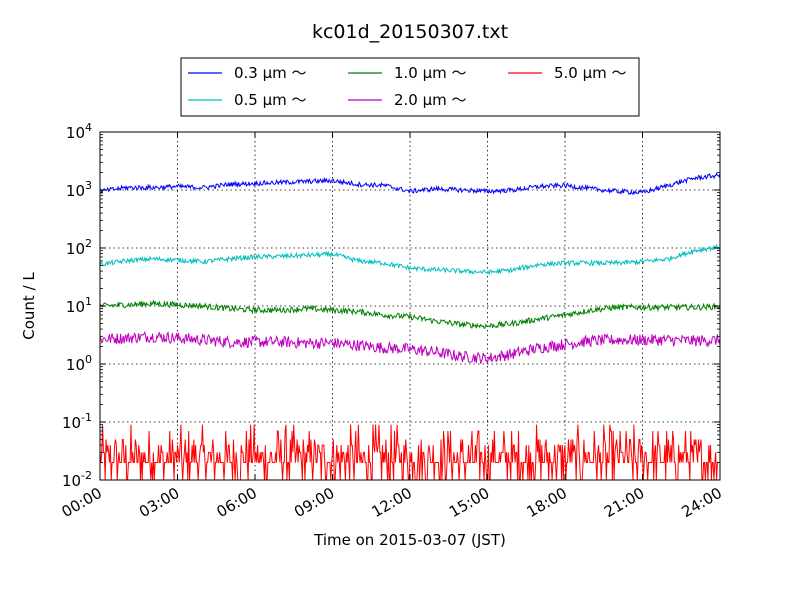  What do you see at coordinates (590, 73) in the screenshot?
I see `legend-label: 5.0 μm ～` at bounding box center [590, 73].